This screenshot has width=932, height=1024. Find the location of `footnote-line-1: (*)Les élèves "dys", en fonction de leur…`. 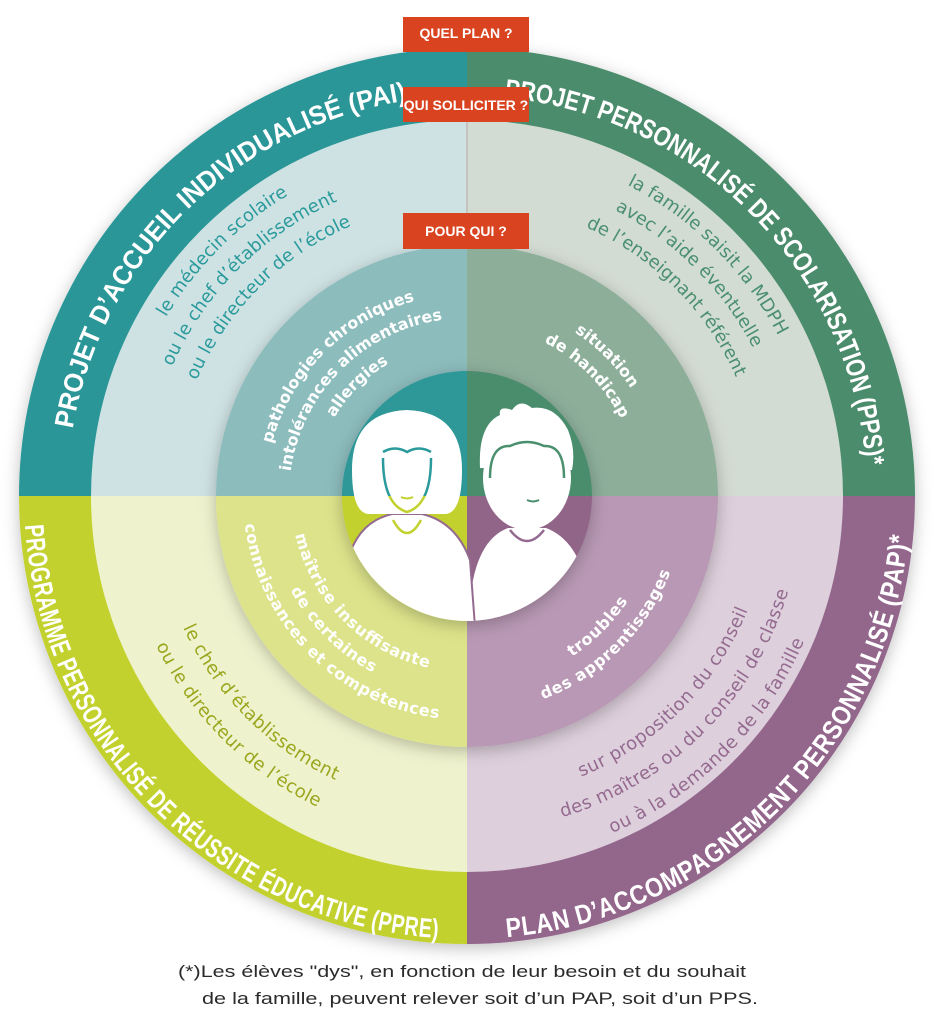

footnote-line-1: (*)Les élèves "dys", en fonction de leur… is located at coordinates (462, 971).